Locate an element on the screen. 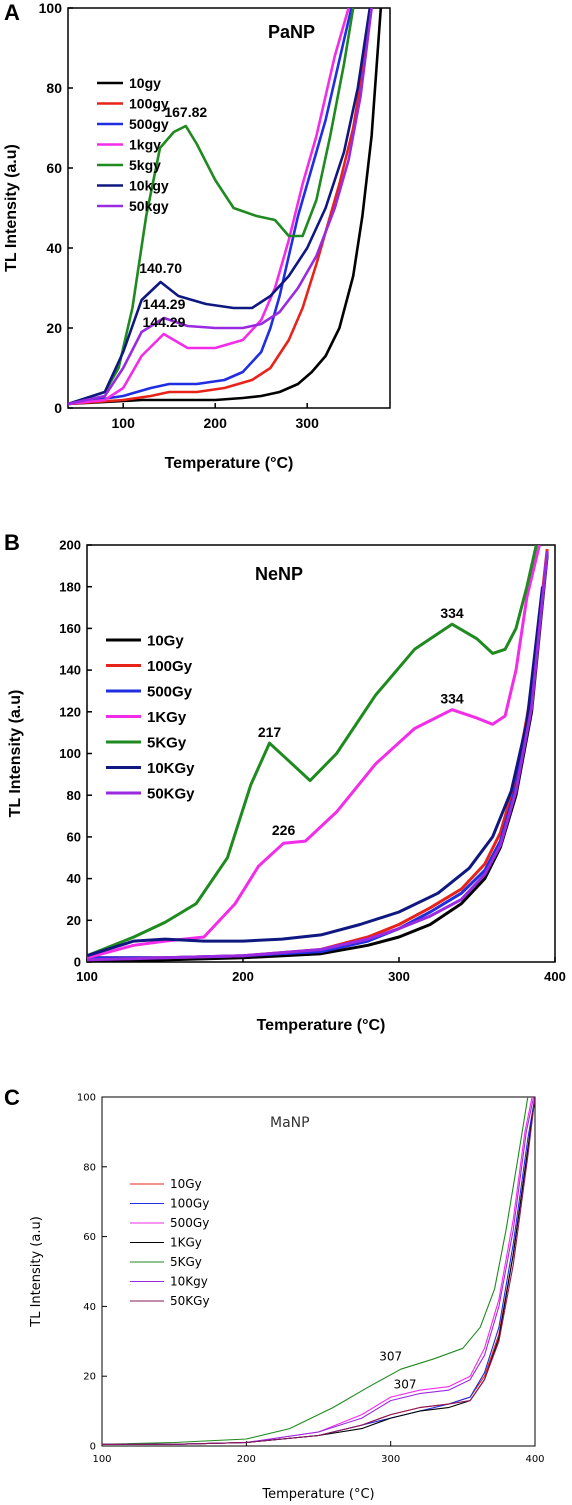  peak-annotation: 167.82 is located at coordinates (185, 112).